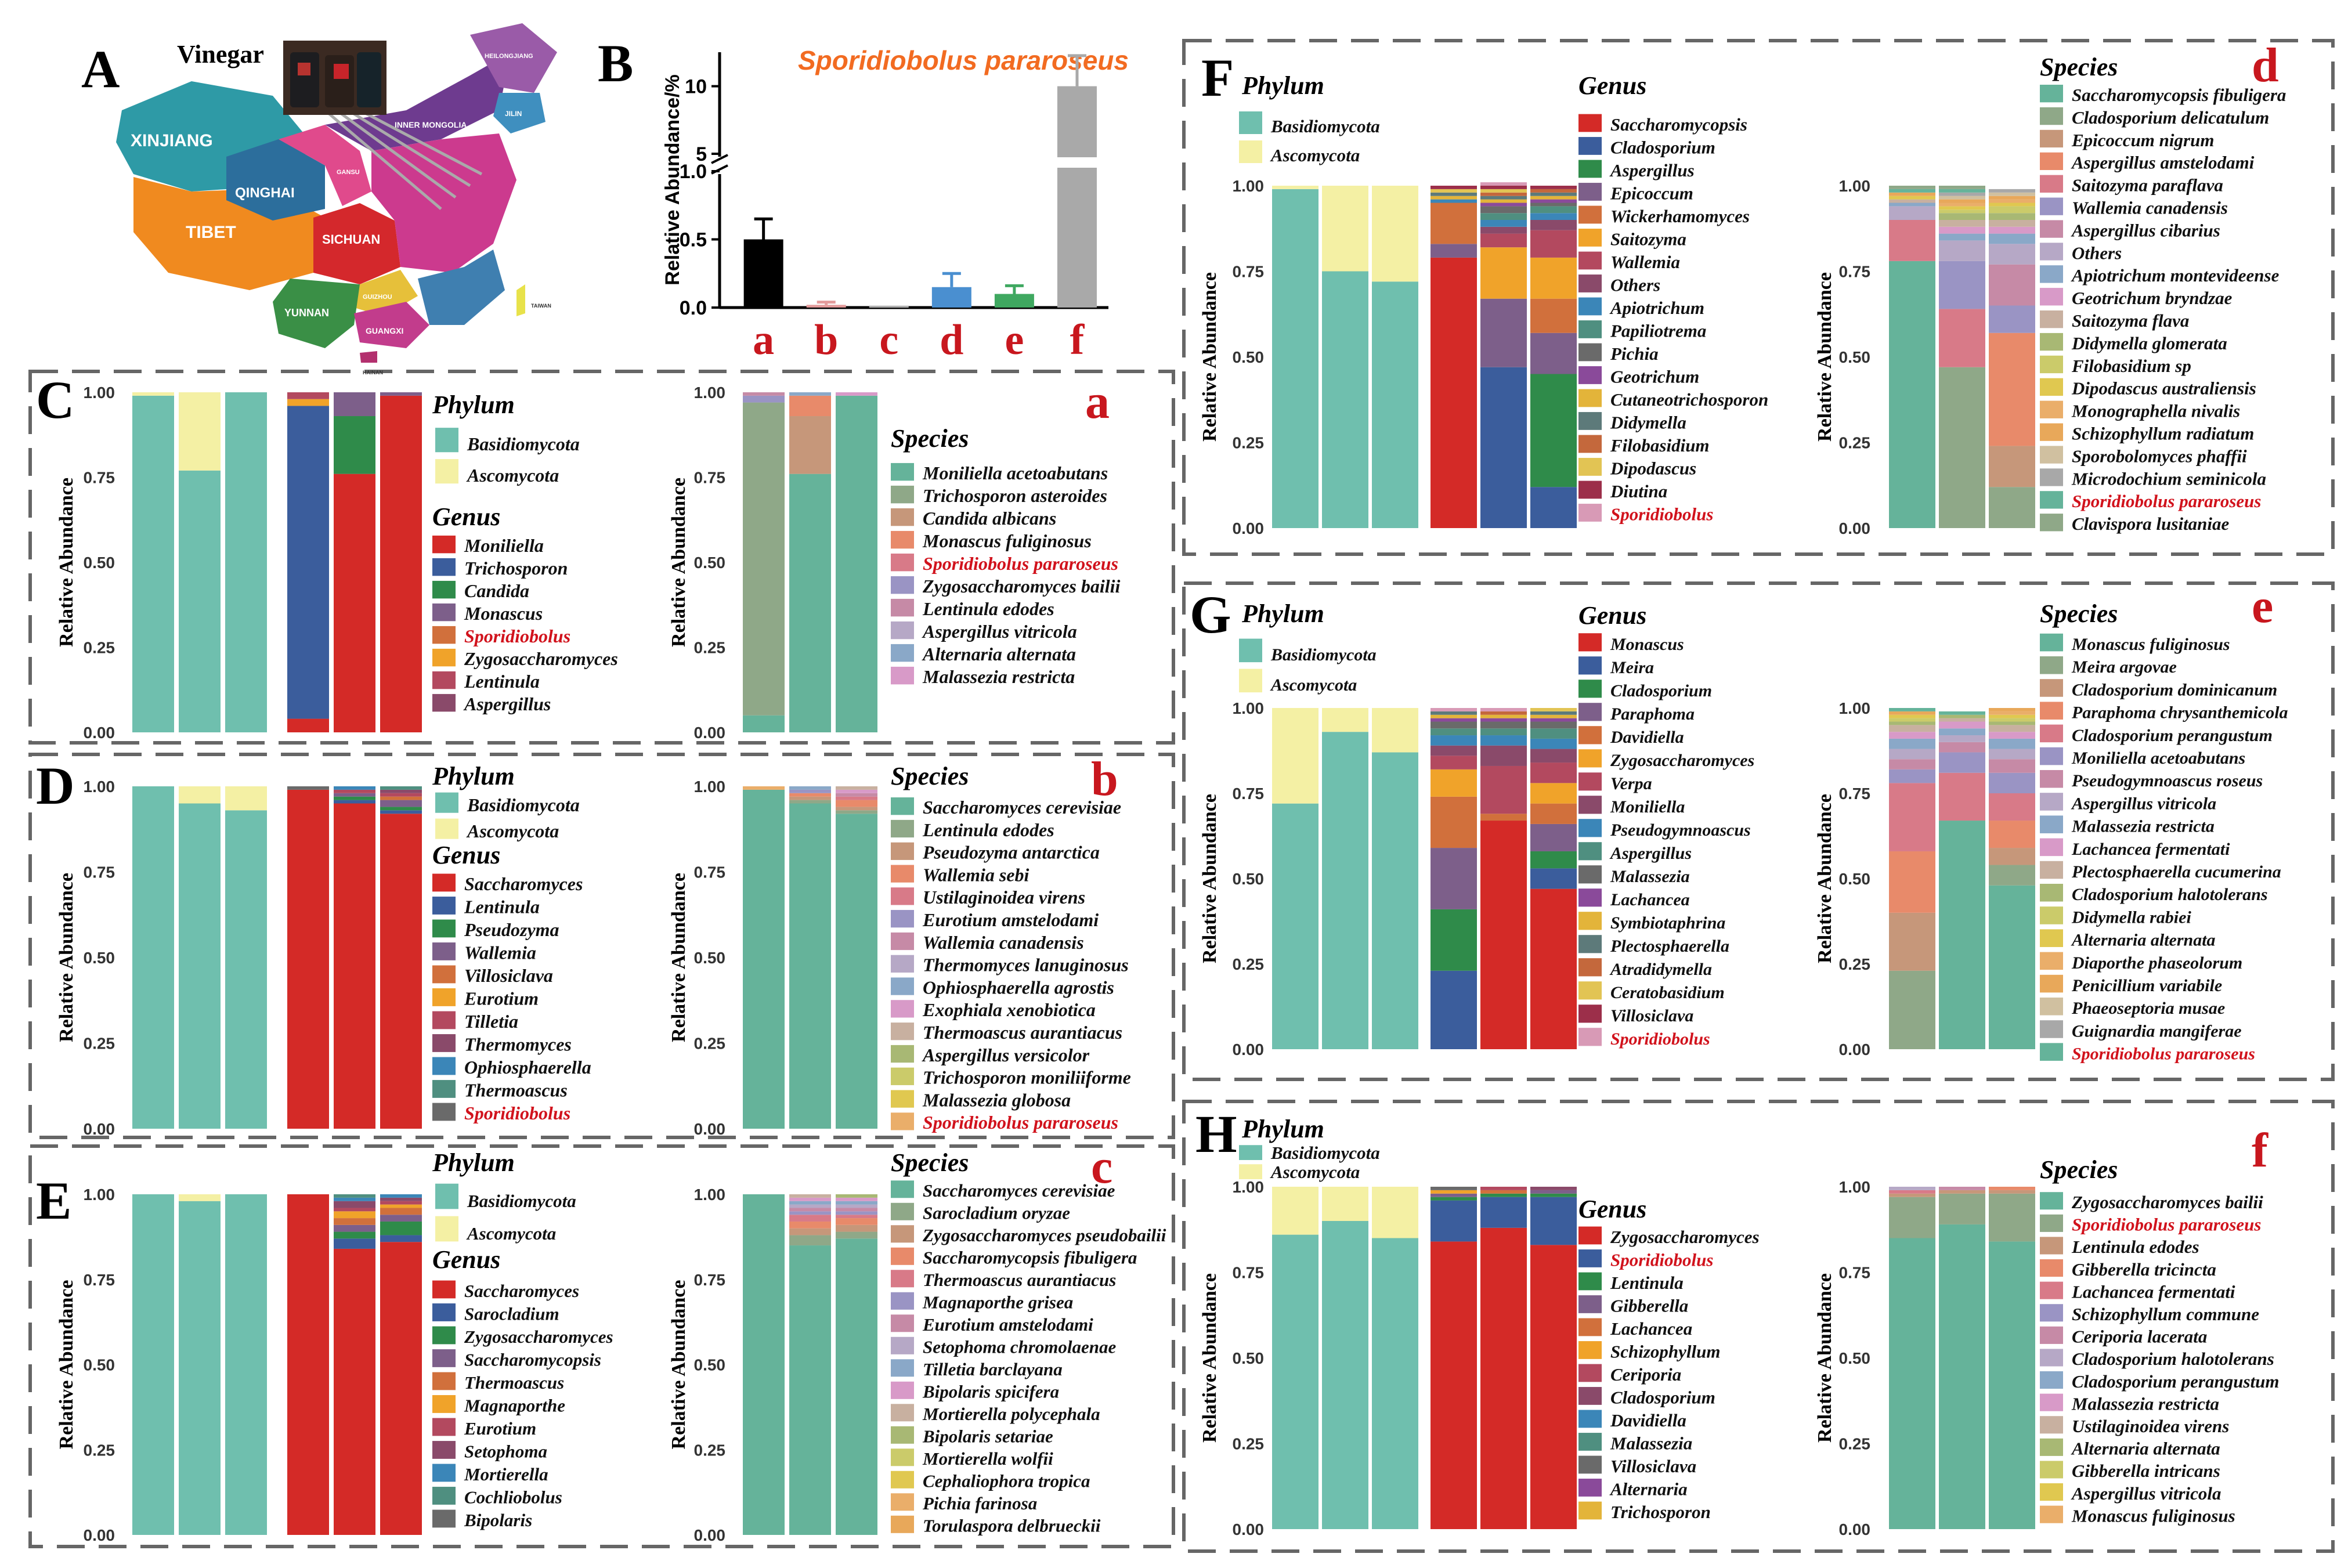 Image resolution: width=2348 pixels, height=1568 pixels. Describe the element at coordinates (1651, 1328) in the screenshot. I see `genus-legend-label: Lachancea` at that location.